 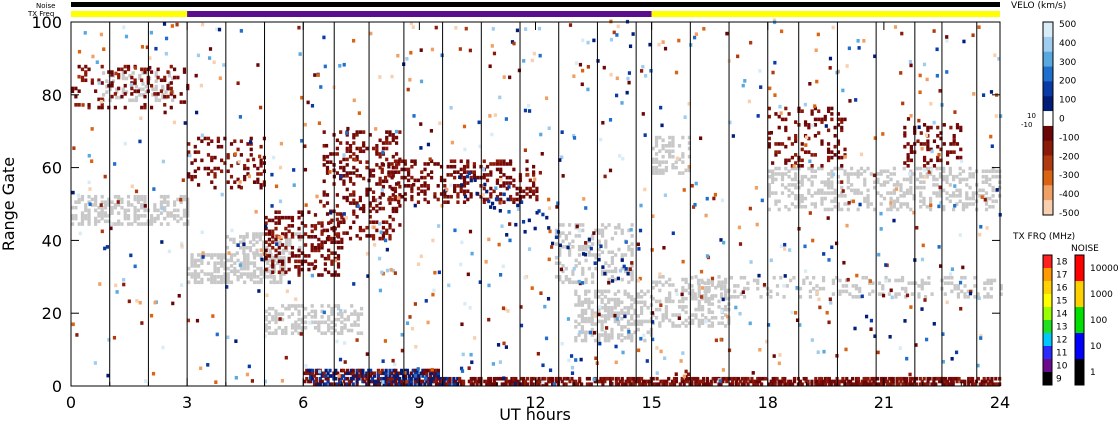 What do you see at coordinates (518, 205) in the screenshot?
I see `velocity-cell-positive` at bounding box center [518, 205].